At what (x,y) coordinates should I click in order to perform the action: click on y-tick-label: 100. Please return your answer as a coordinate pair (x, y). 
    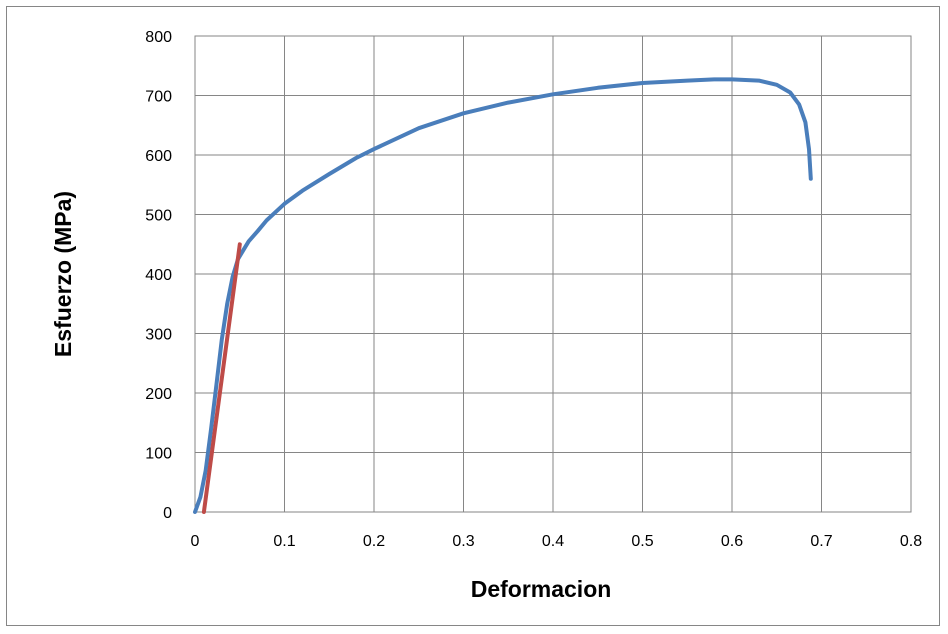
    Looking at the image, I should click on (158, 454).